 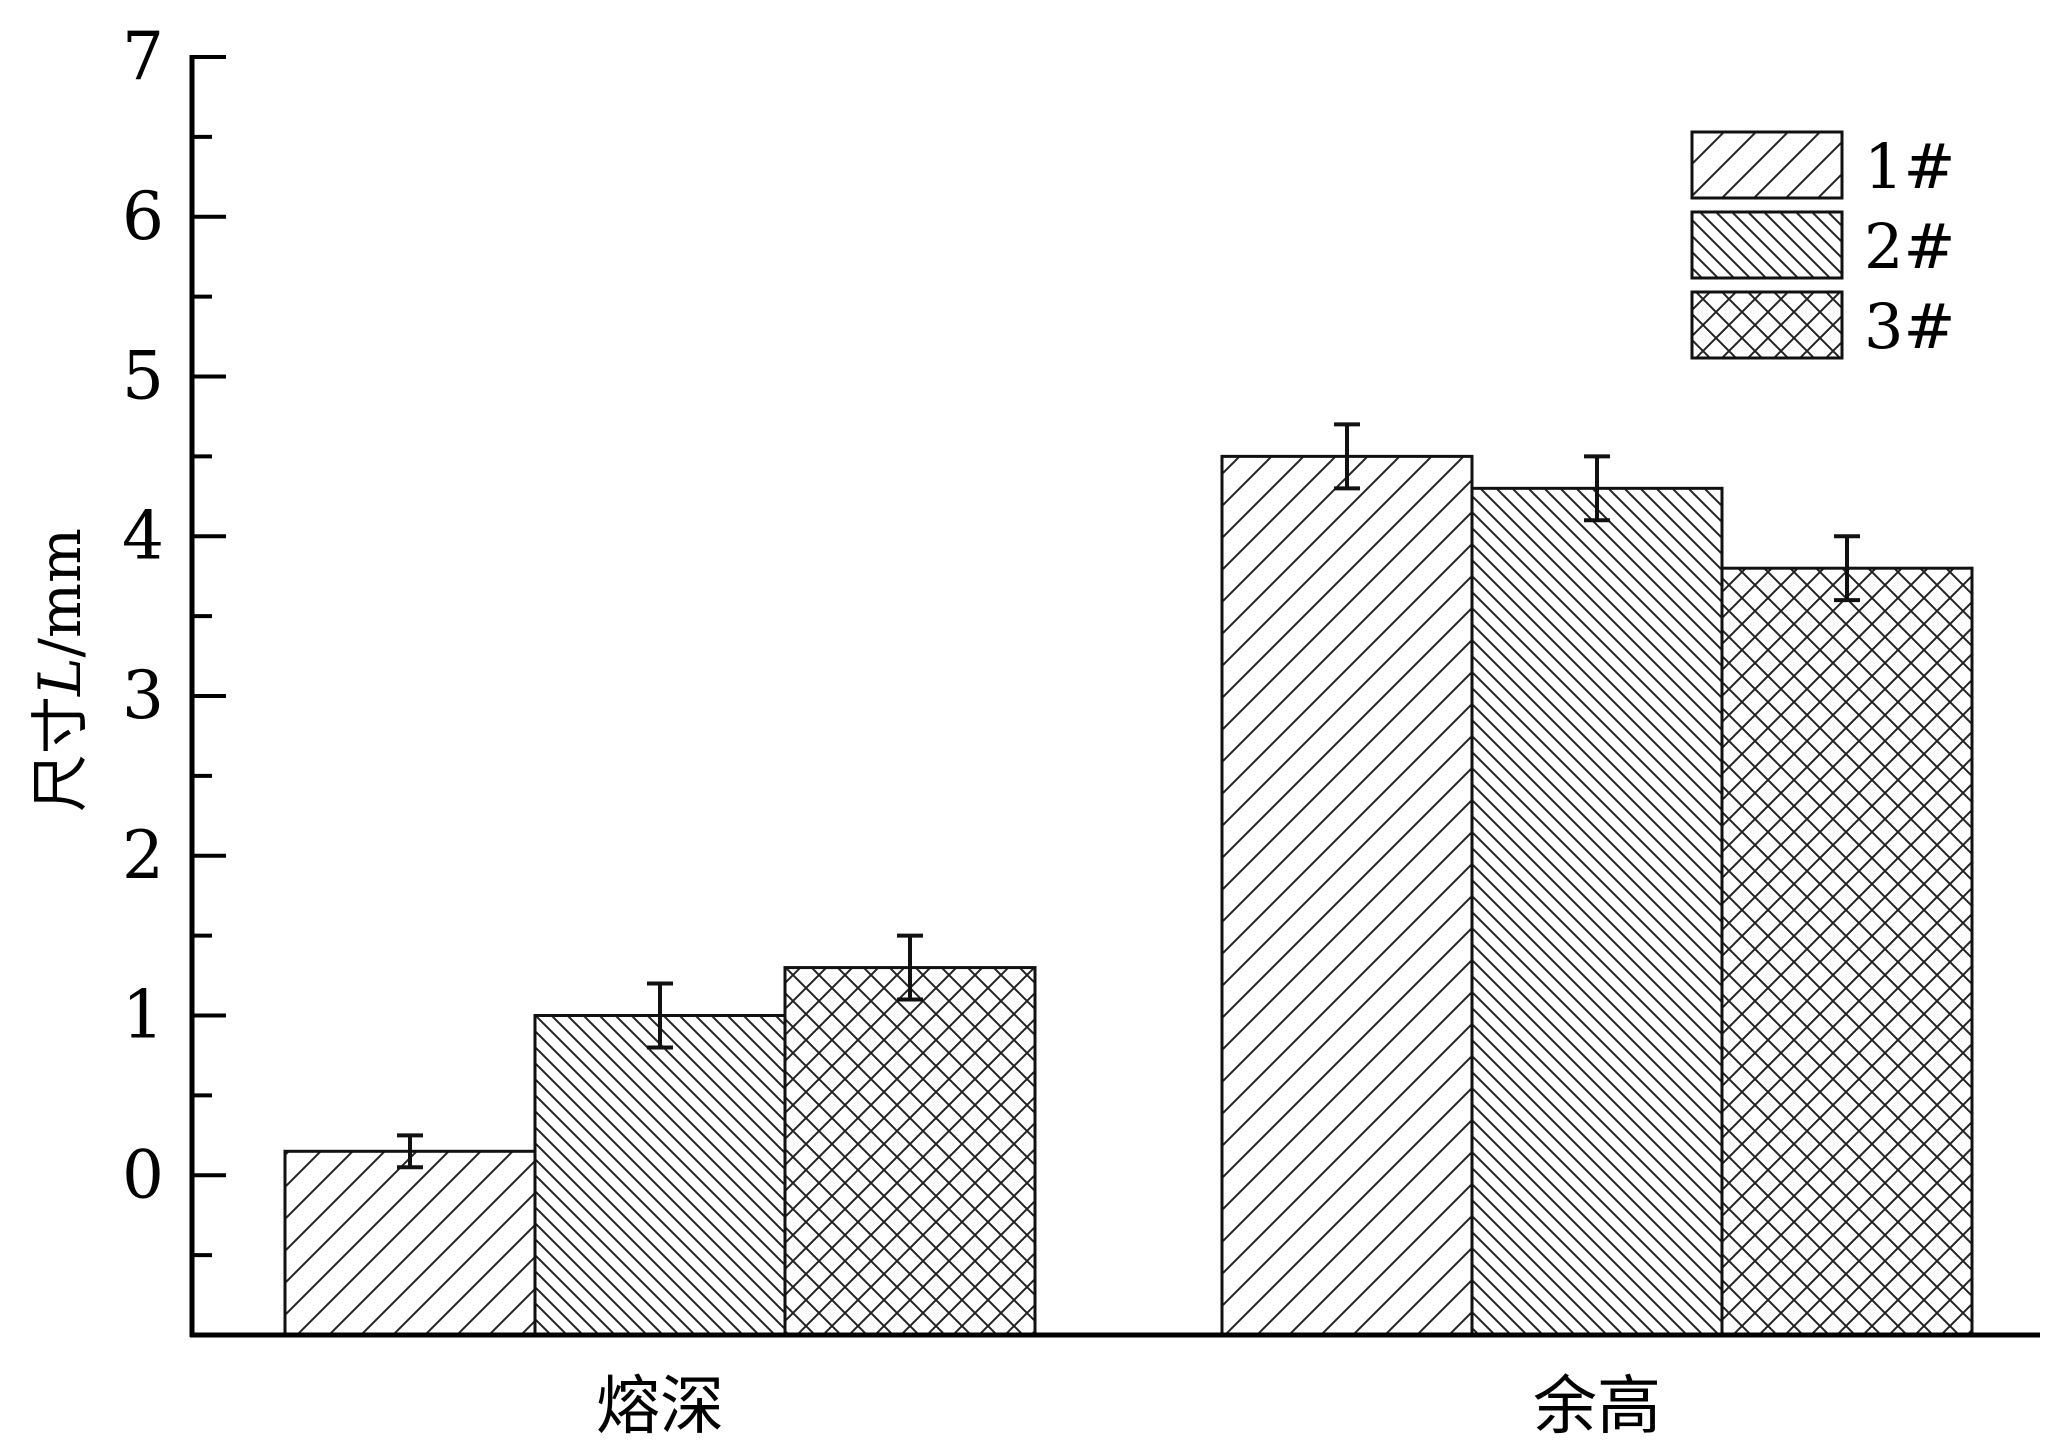 I want to click on legend-item-1: 1#, so click(x=1822, y=166).